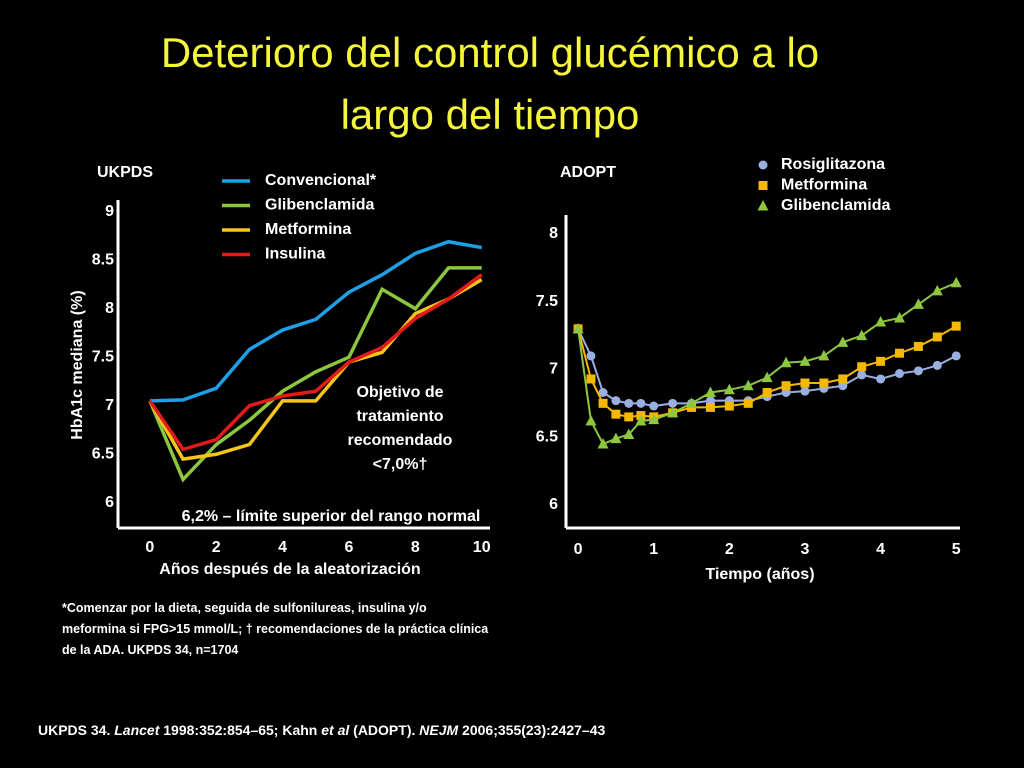  Describe the element at coordinates (399, 392) in the screenshot. I see `annotation: Objetivo de` at that location.